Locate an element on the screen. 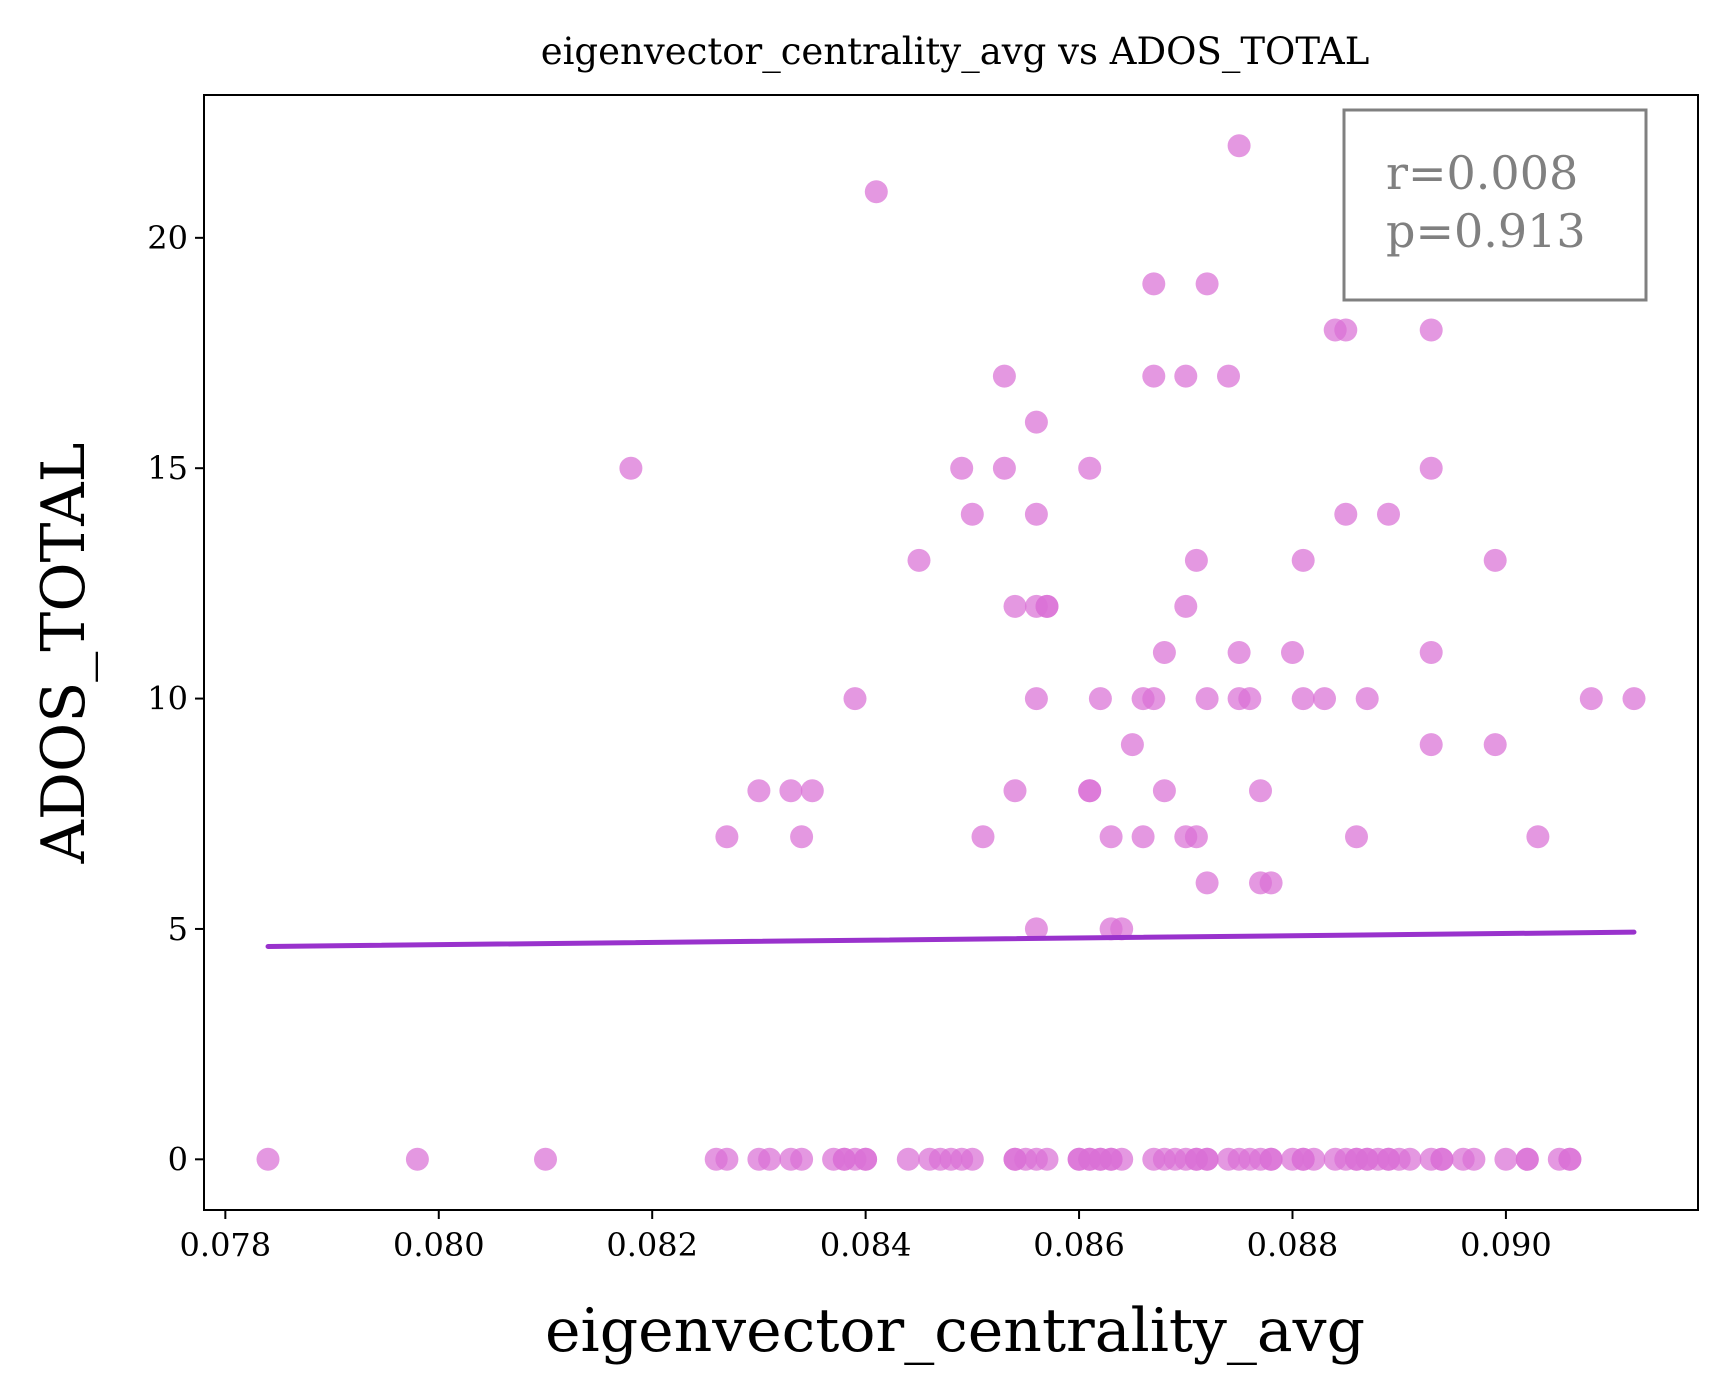 Image resolution: width=1720 pixels, height=1395 pixels. stats-box-frame is located at coordinates (1495, 205).